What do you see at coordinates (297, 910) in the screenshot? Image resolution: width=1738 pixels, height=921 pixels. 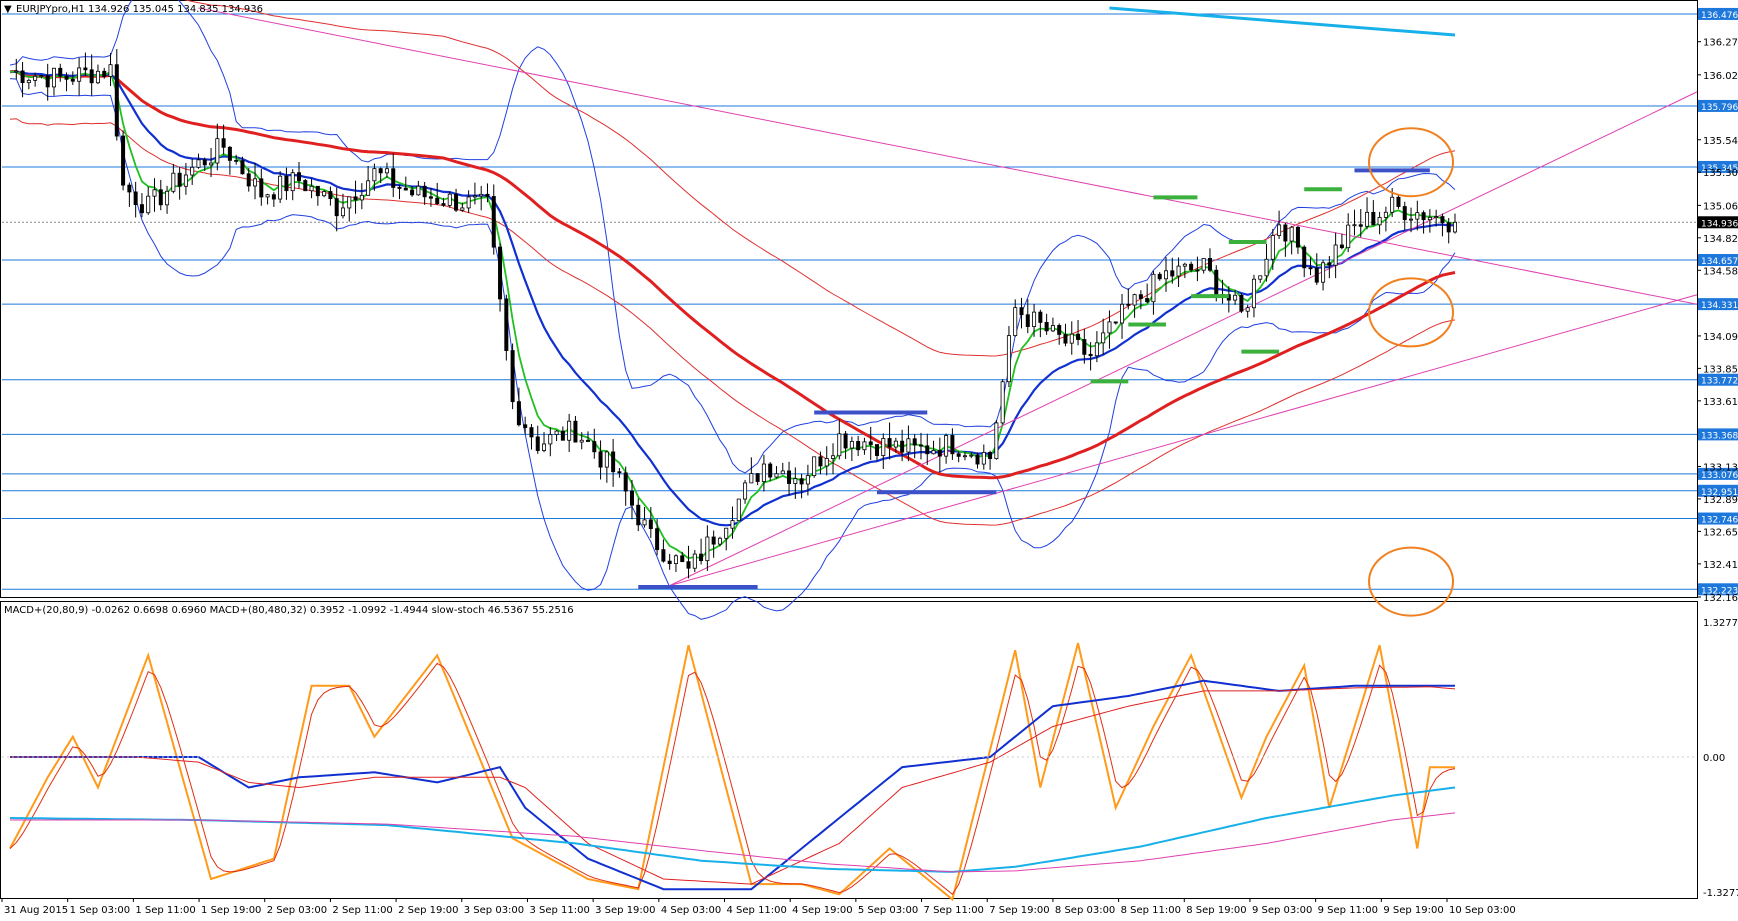 I see `time-label: 2 Sep 03:00` at bounding box center [297, 910].